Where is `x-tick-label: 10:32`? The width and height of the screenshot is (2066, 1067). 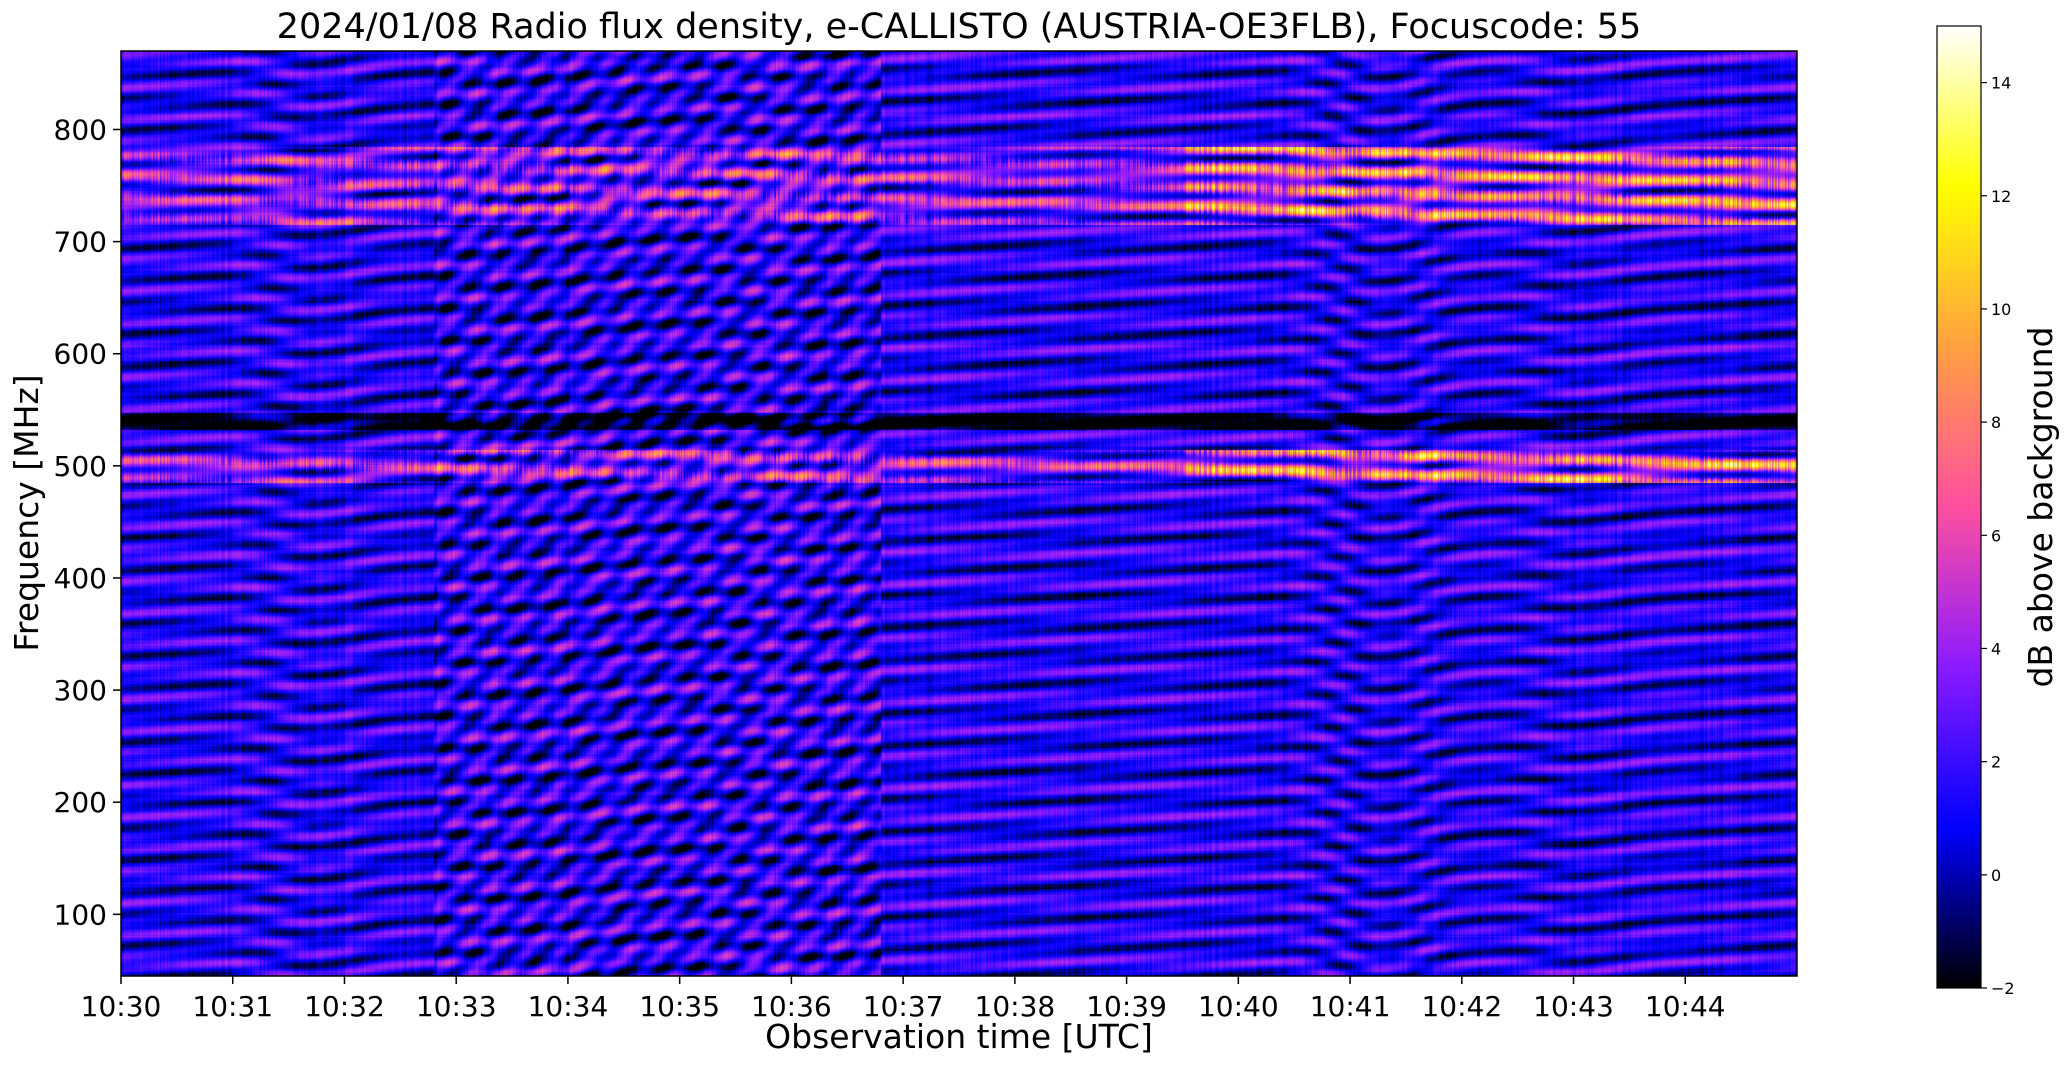
x-tick-label: 10:32 is located at coordinates (344, 1006).